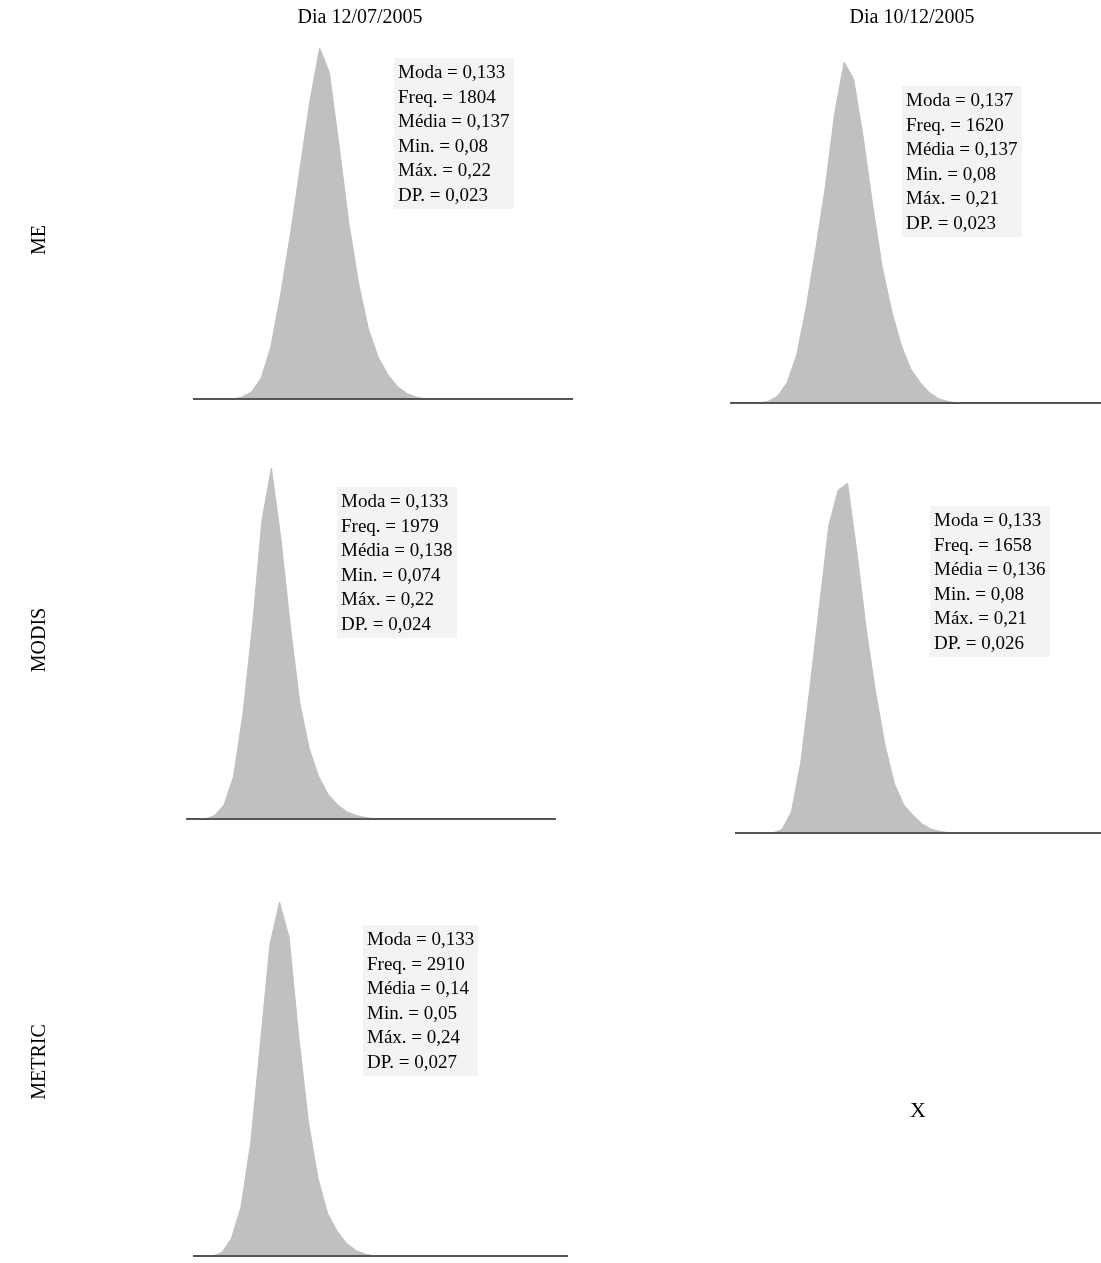 The image size is (1101, 1263). I want to click on annotation: Freq. = 1979, so click(390, 525).